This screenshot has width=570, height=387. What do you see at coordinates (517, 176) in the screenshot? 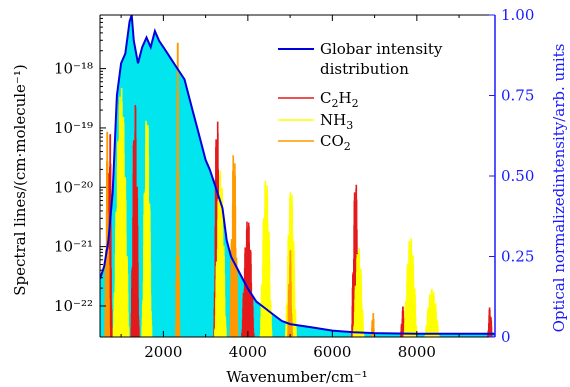
I see `y-right-tick-label: 0.50` at bounding box center [517, 176].